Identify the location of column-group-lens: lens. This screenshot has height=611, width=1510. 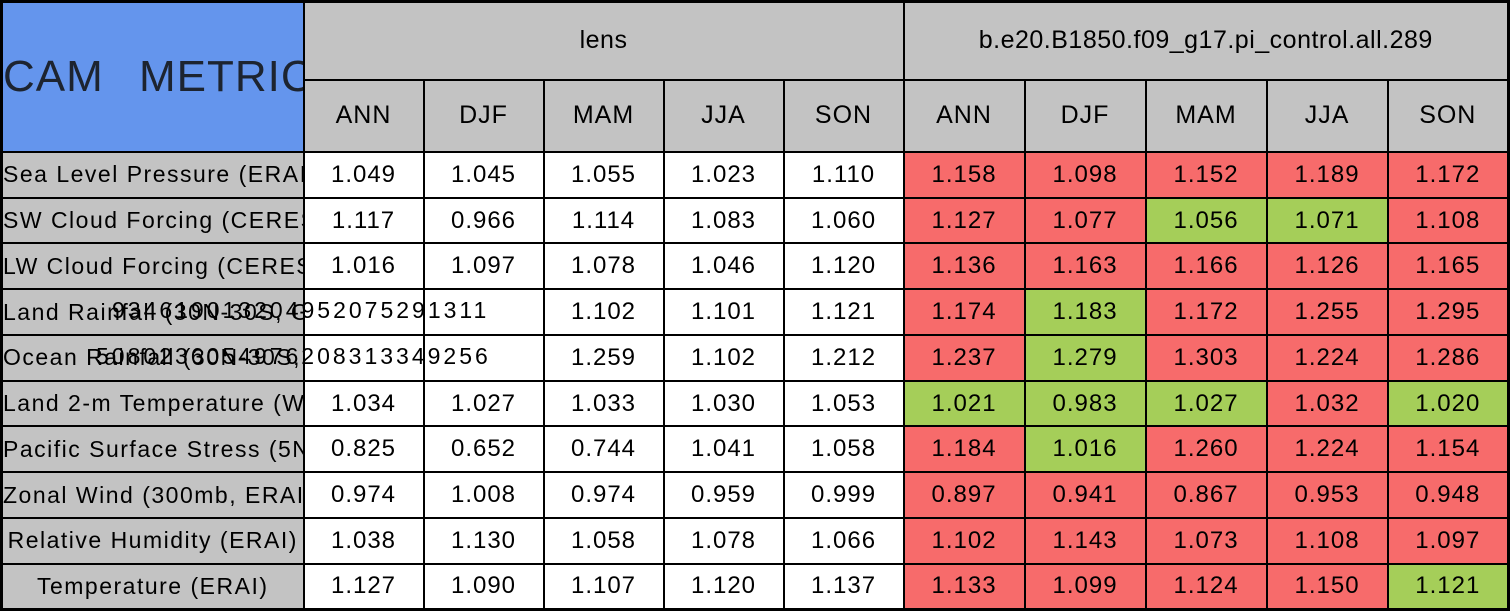
(603, 40).